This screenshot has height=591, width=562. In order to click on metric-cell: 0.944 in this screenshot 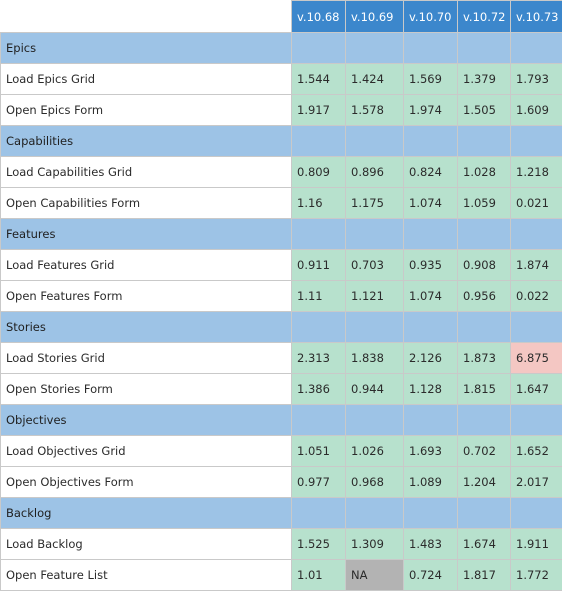, I will do `click(375, 389)`.